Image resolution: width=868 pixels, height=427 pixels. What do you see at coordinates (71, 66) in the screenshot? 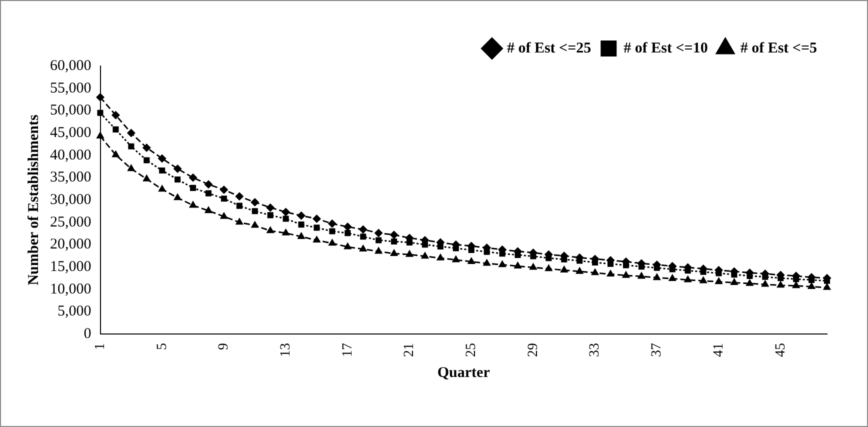
I see `y-tick-label: 60,000` at bounding box center [71, 66].